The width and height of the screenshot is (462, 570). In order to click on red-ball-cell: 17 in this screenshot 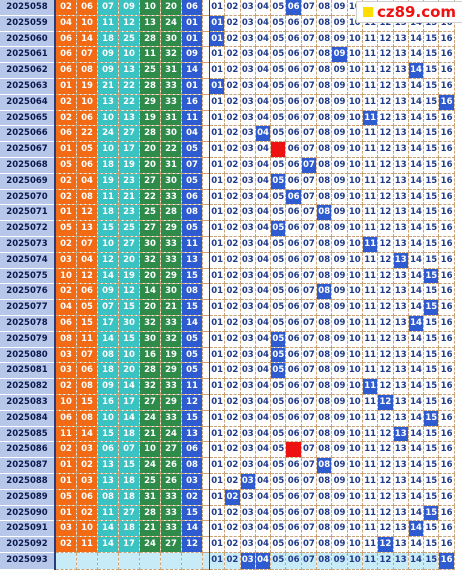, I will do `click(108, 323)`.